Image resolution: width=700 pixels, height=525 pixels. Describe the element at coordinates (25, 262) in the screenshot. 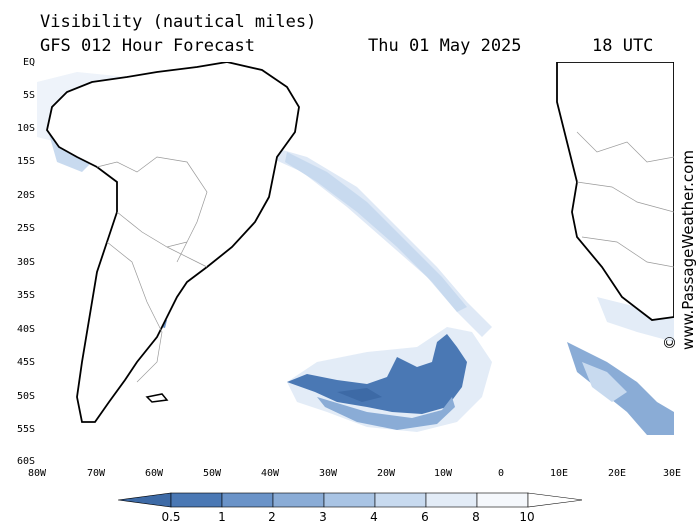

I see `lat-label: 30S` at that location.